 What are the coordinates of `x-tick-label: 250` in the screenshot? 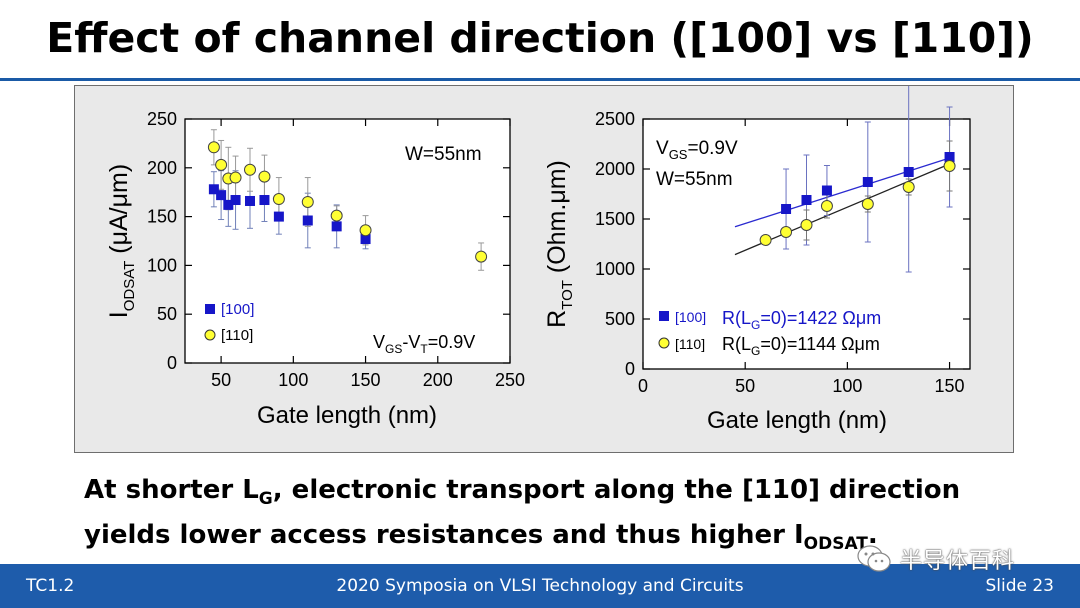 It's located at (510, 380).